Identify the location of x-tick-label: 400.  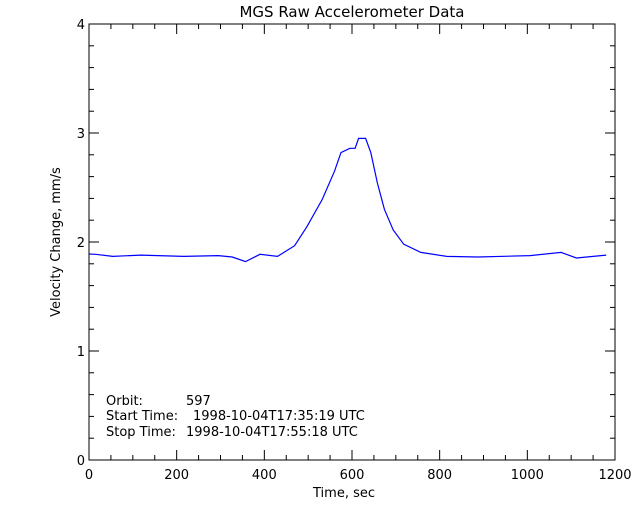
(264, 475).